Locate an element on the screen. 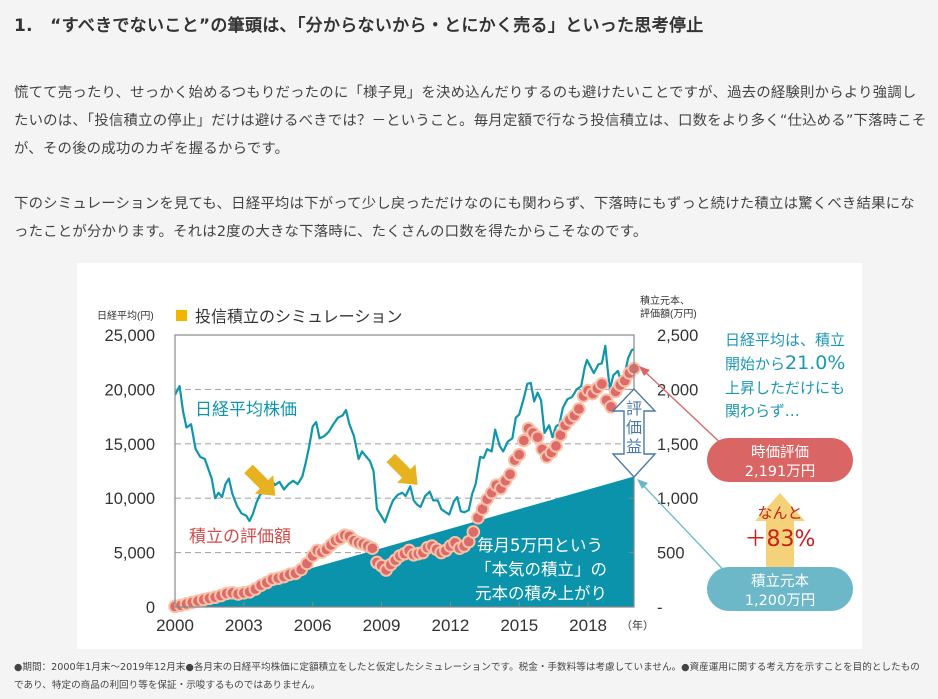 This screenshot has width=938, height=699. nikkei-line-group is located at coordinates (404, 434).